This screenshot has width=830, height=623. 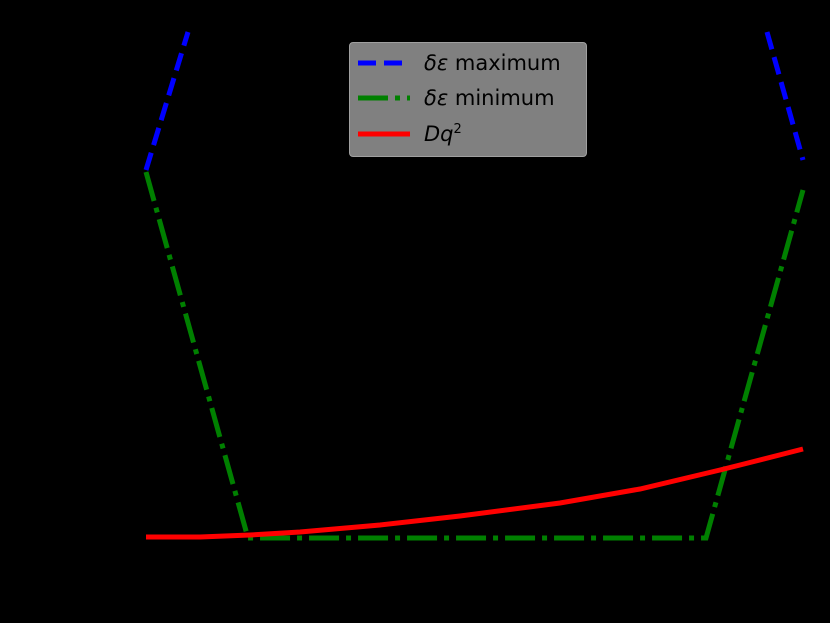 What do you see at coordinates (384, 98) in the screenshot?
I see `dashdot-line-swatch-icon` at bounding box center [384, 98].